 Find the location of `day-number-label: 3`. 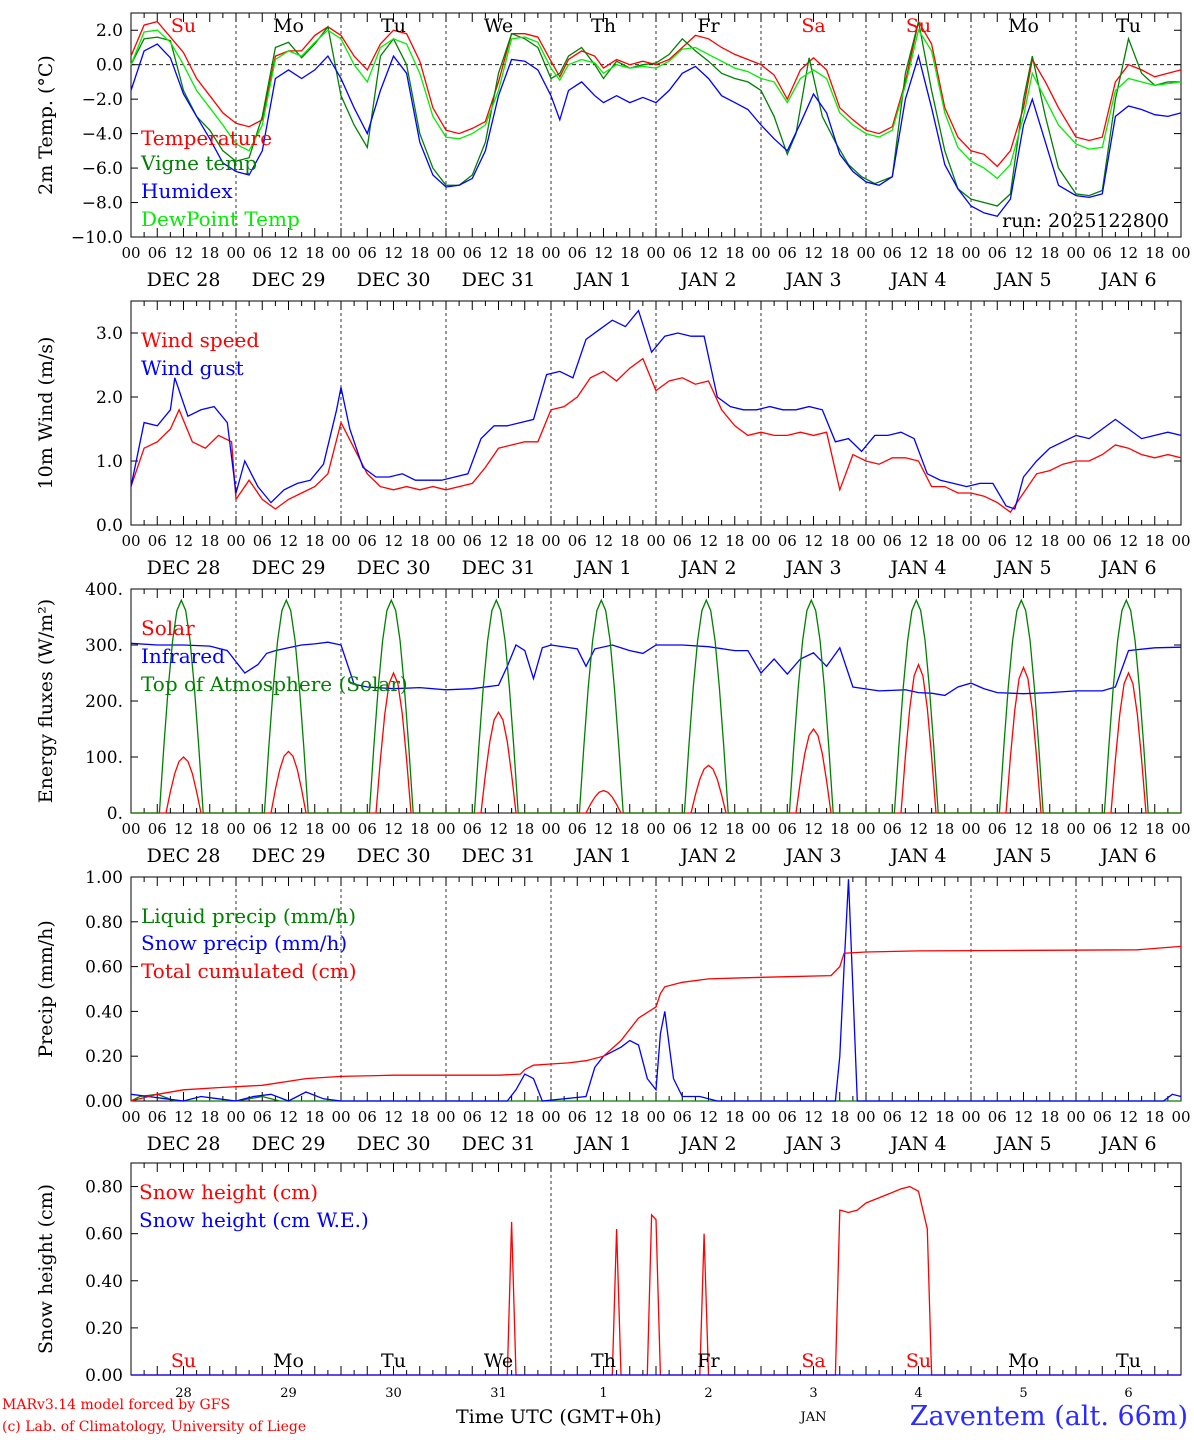

day-number-label: 3 is located at coordinates (813, 1393).